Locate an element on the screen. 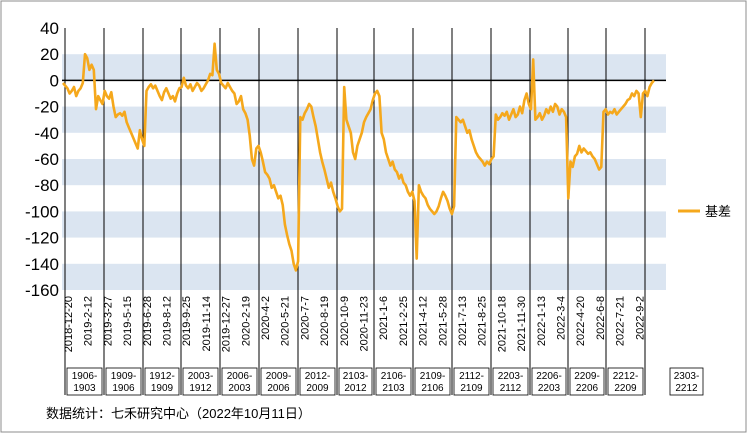 Image resolution: width=747 pixels, height=438 pixels. x-tick-label: 2020-7-7 is located at coordinates (305, 318).